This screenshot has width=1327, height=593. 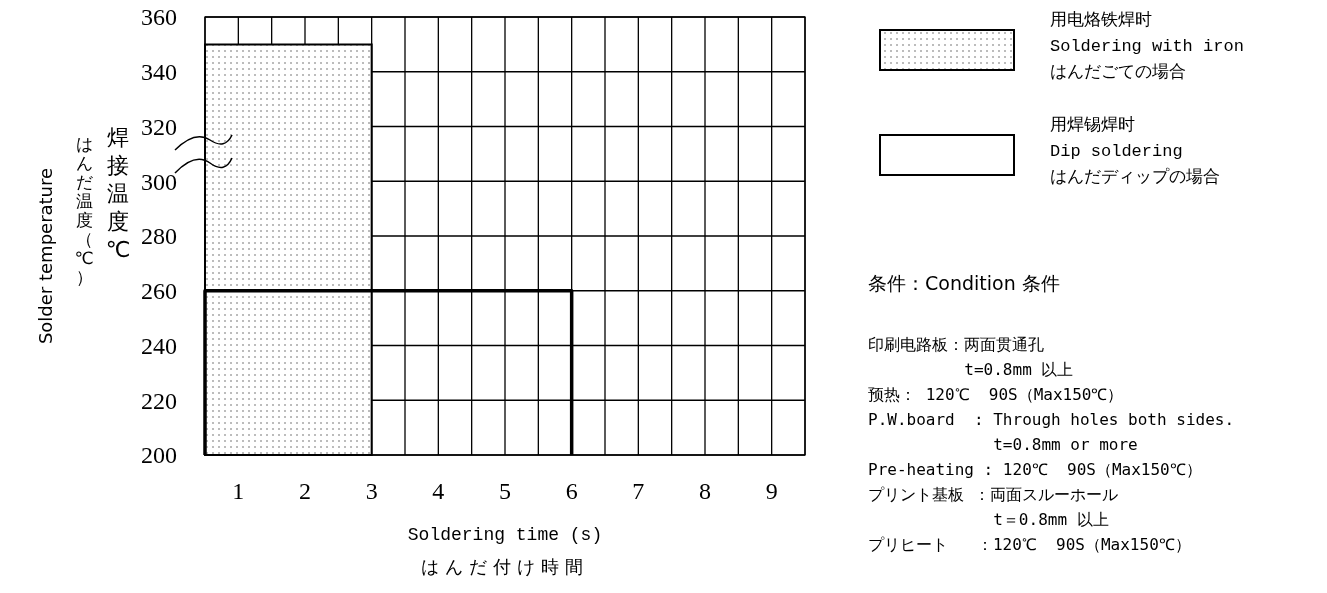 What do you see at coordinates (159, 126) in the screenshot?
I see `y-tick-label: 320` at bounding box center [159, 126].